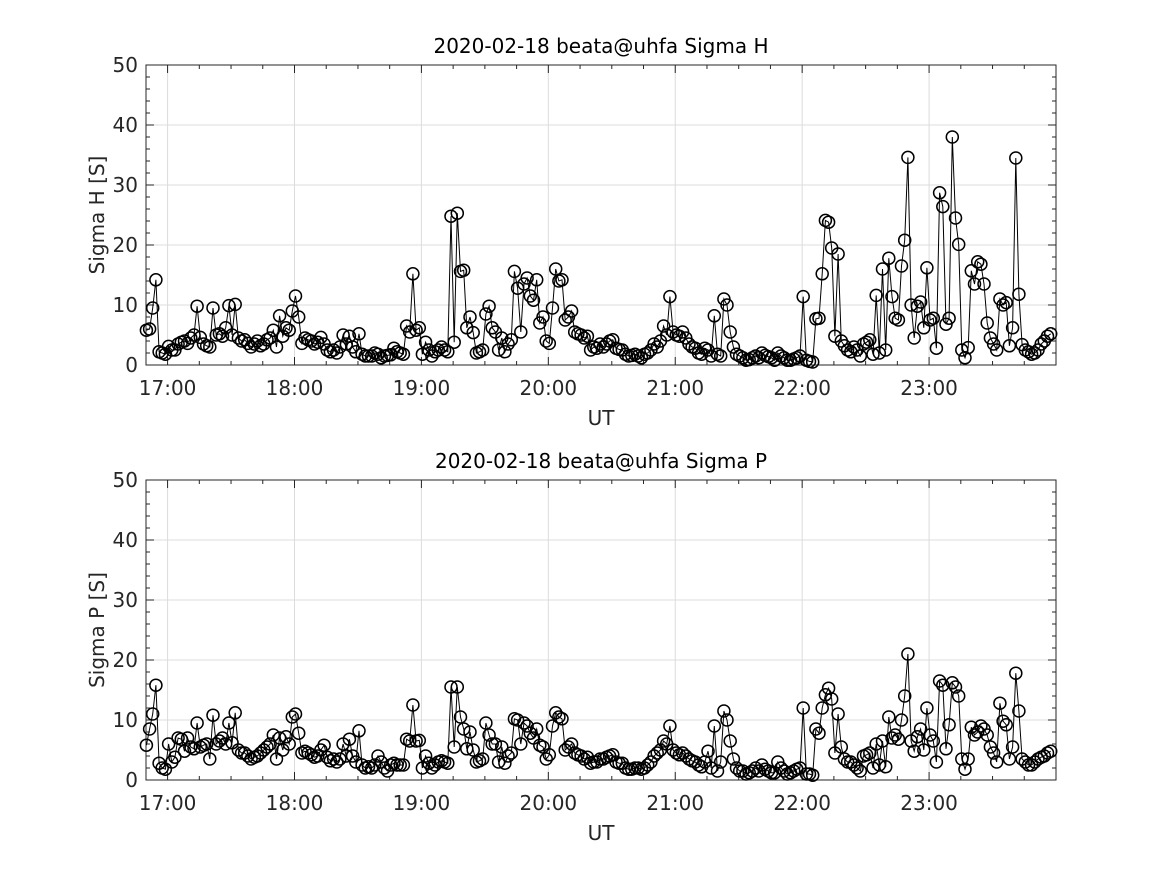  Describe the element at coordinates (549, 388) in the screenshot. I see `x-tick-label: 20:00` at that location.